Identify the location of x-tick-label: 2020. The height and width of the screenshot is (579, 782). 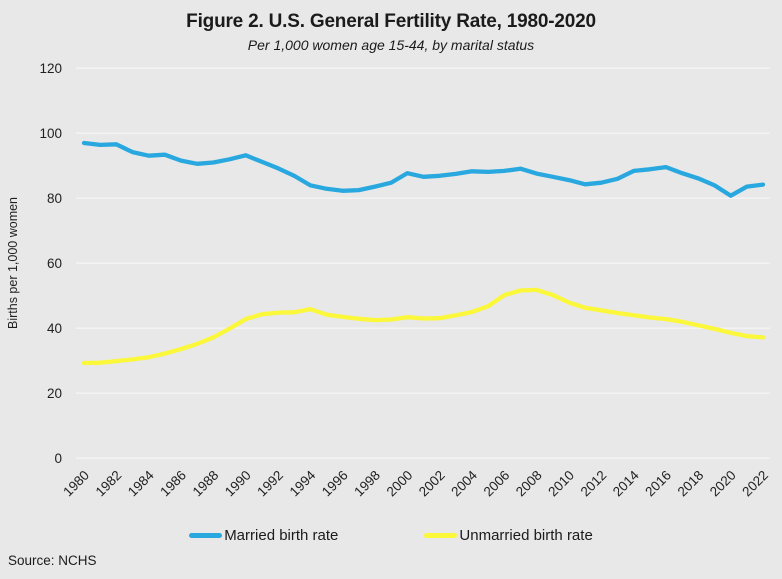
(723, 484).